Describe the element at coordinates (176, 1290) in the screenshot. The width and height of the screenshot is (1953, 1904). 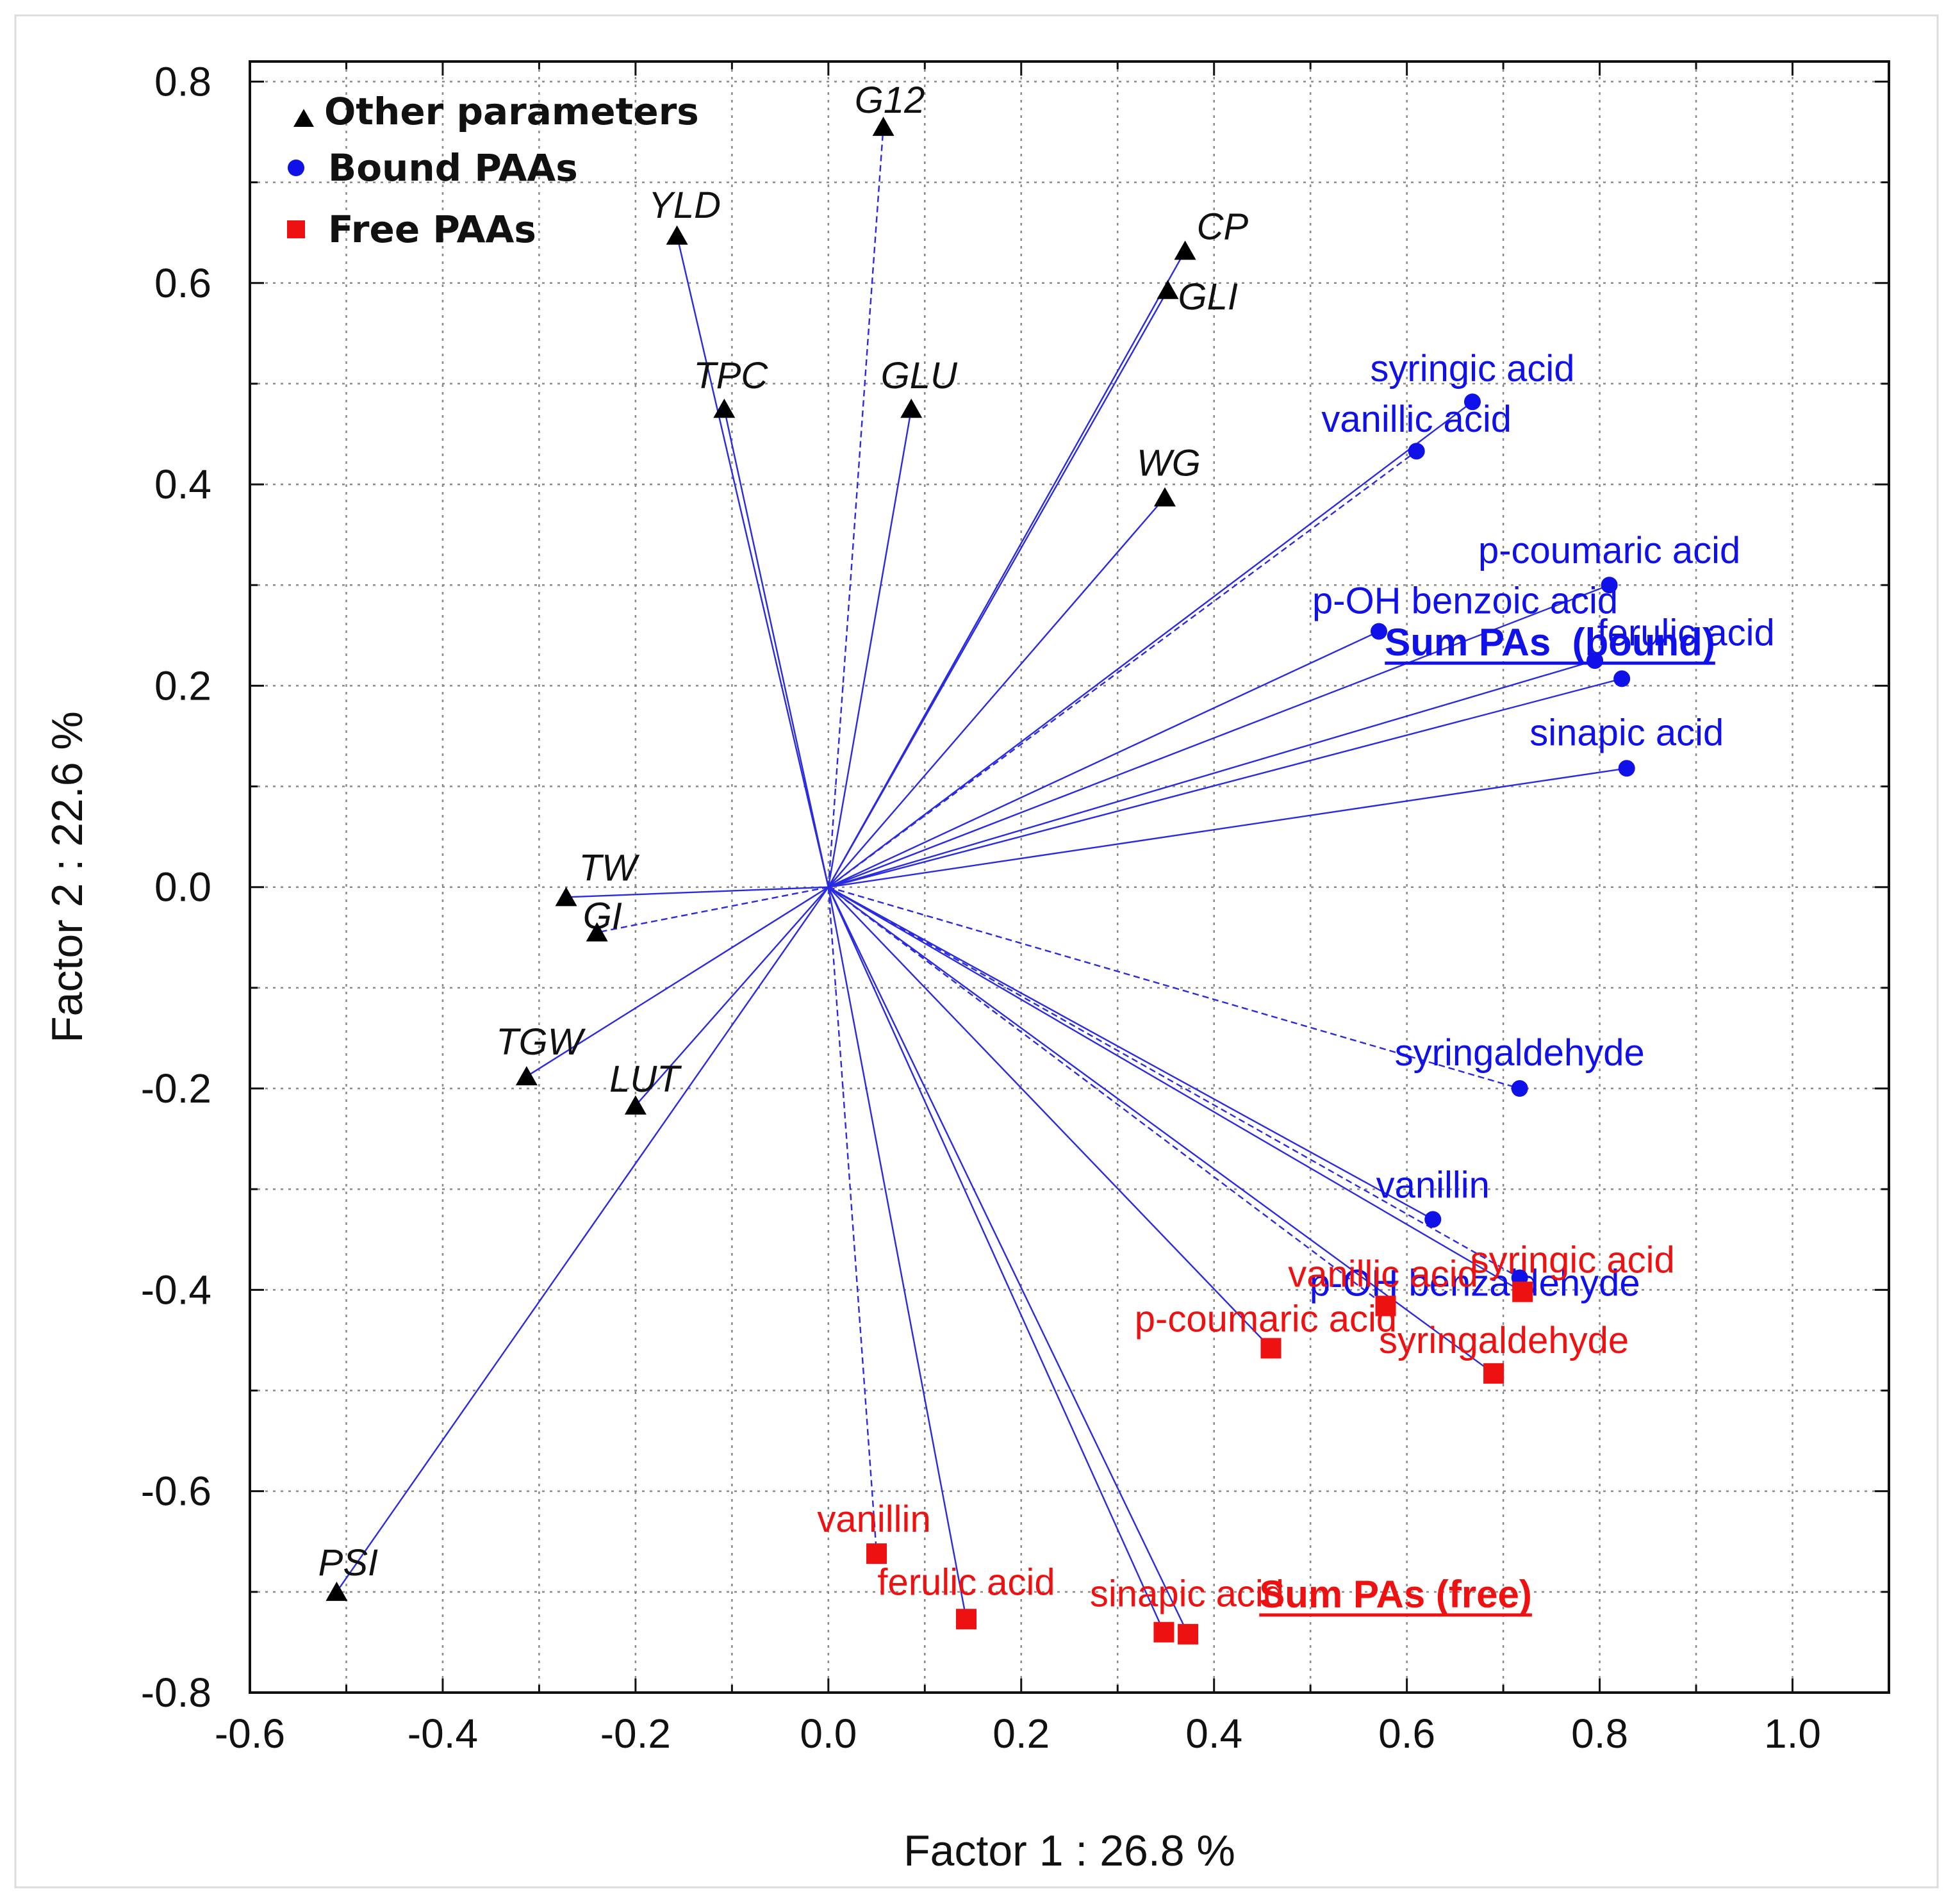
I see `y-tick-label: -0.4` at that location.